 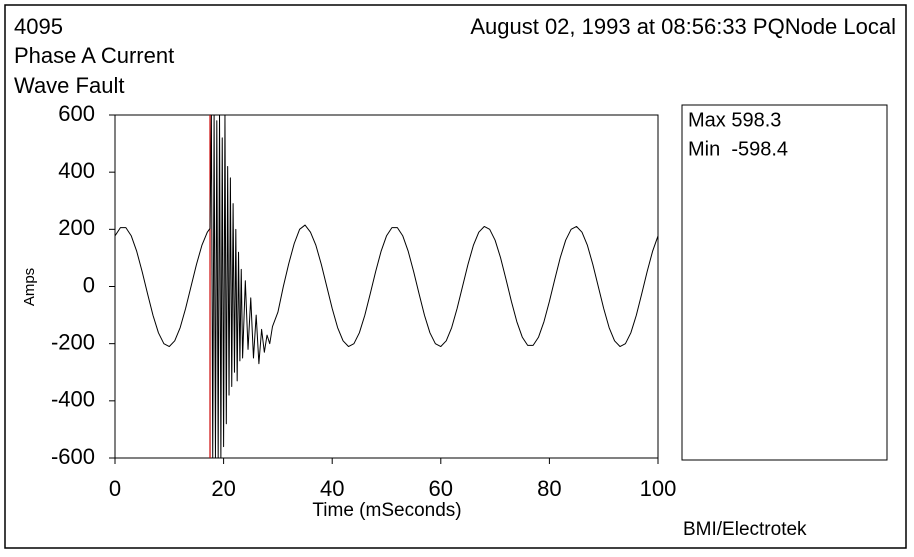 What do you see at coordinates (115, 488) in the screenshot?
I see `x-tick-label: 0` at bounding box center [115, 488].